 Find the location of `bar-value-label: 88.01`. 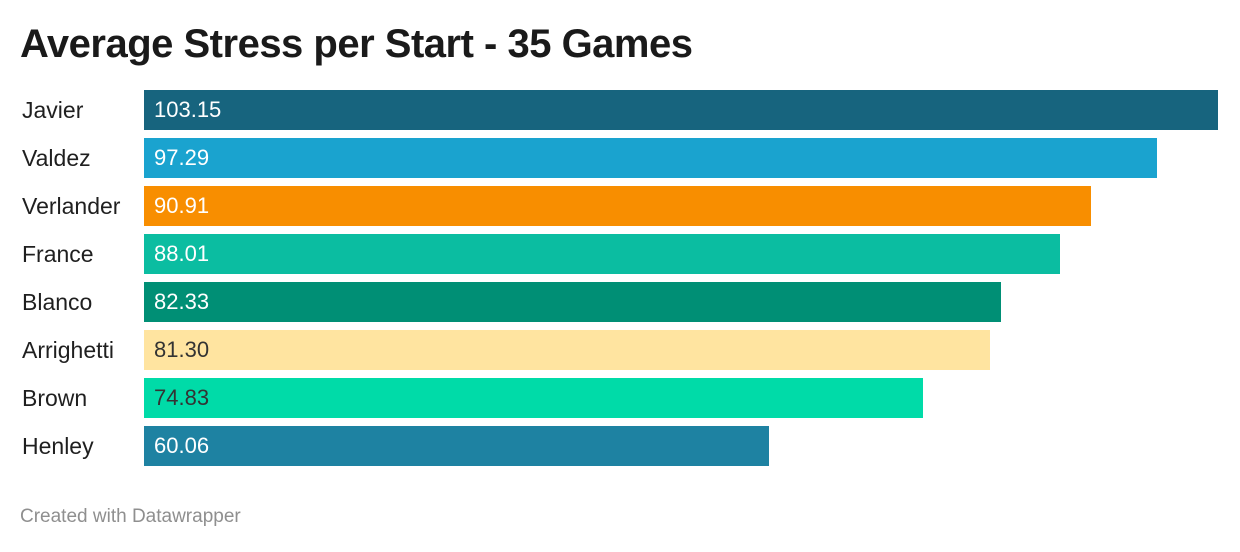

bar-value-label: 88.01 is located at coordinates (182, 253).